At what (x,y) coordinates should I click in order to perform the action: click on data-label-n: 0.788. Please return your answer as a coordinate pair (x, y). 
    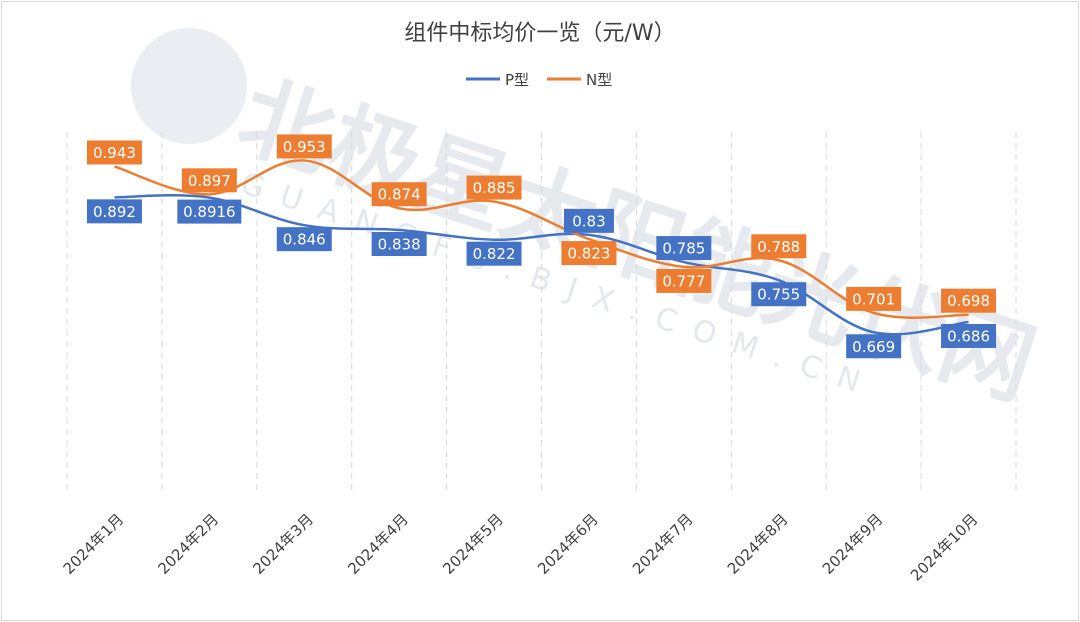
    Looking at the image, I should click on (779, 246).